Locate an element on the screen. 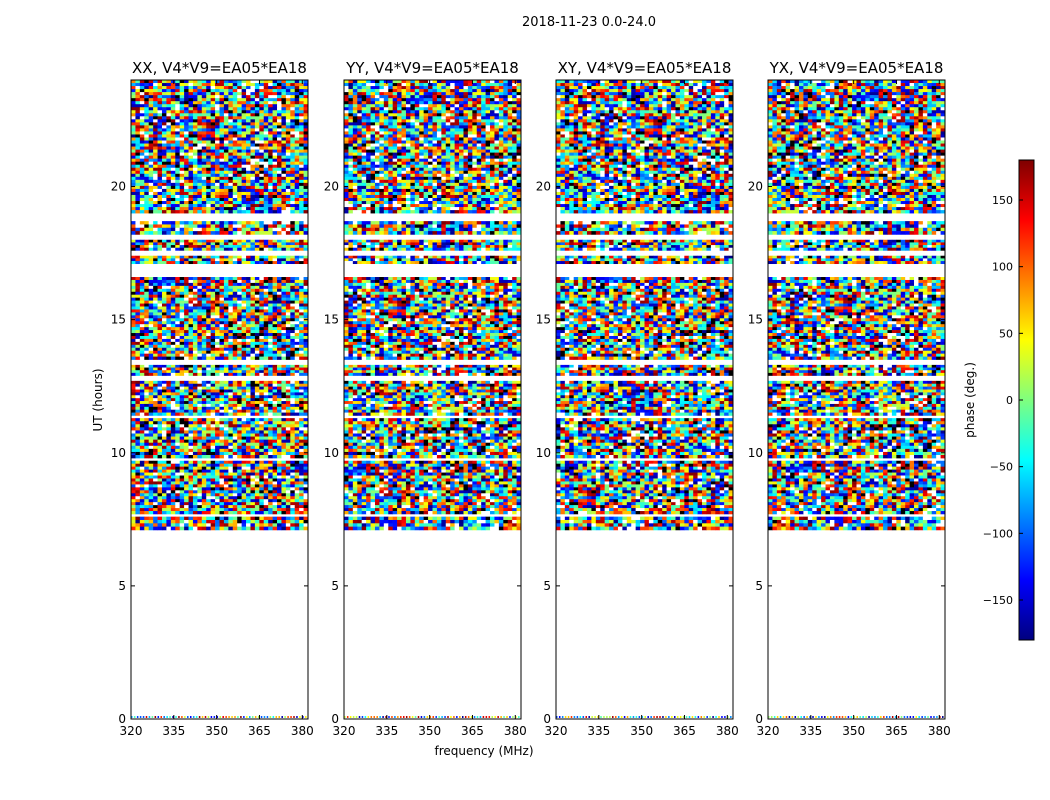 The height and width of the screenshot is (800, 1050). colorbar-tick-label: 150 is located at coordinates (1002, 200).